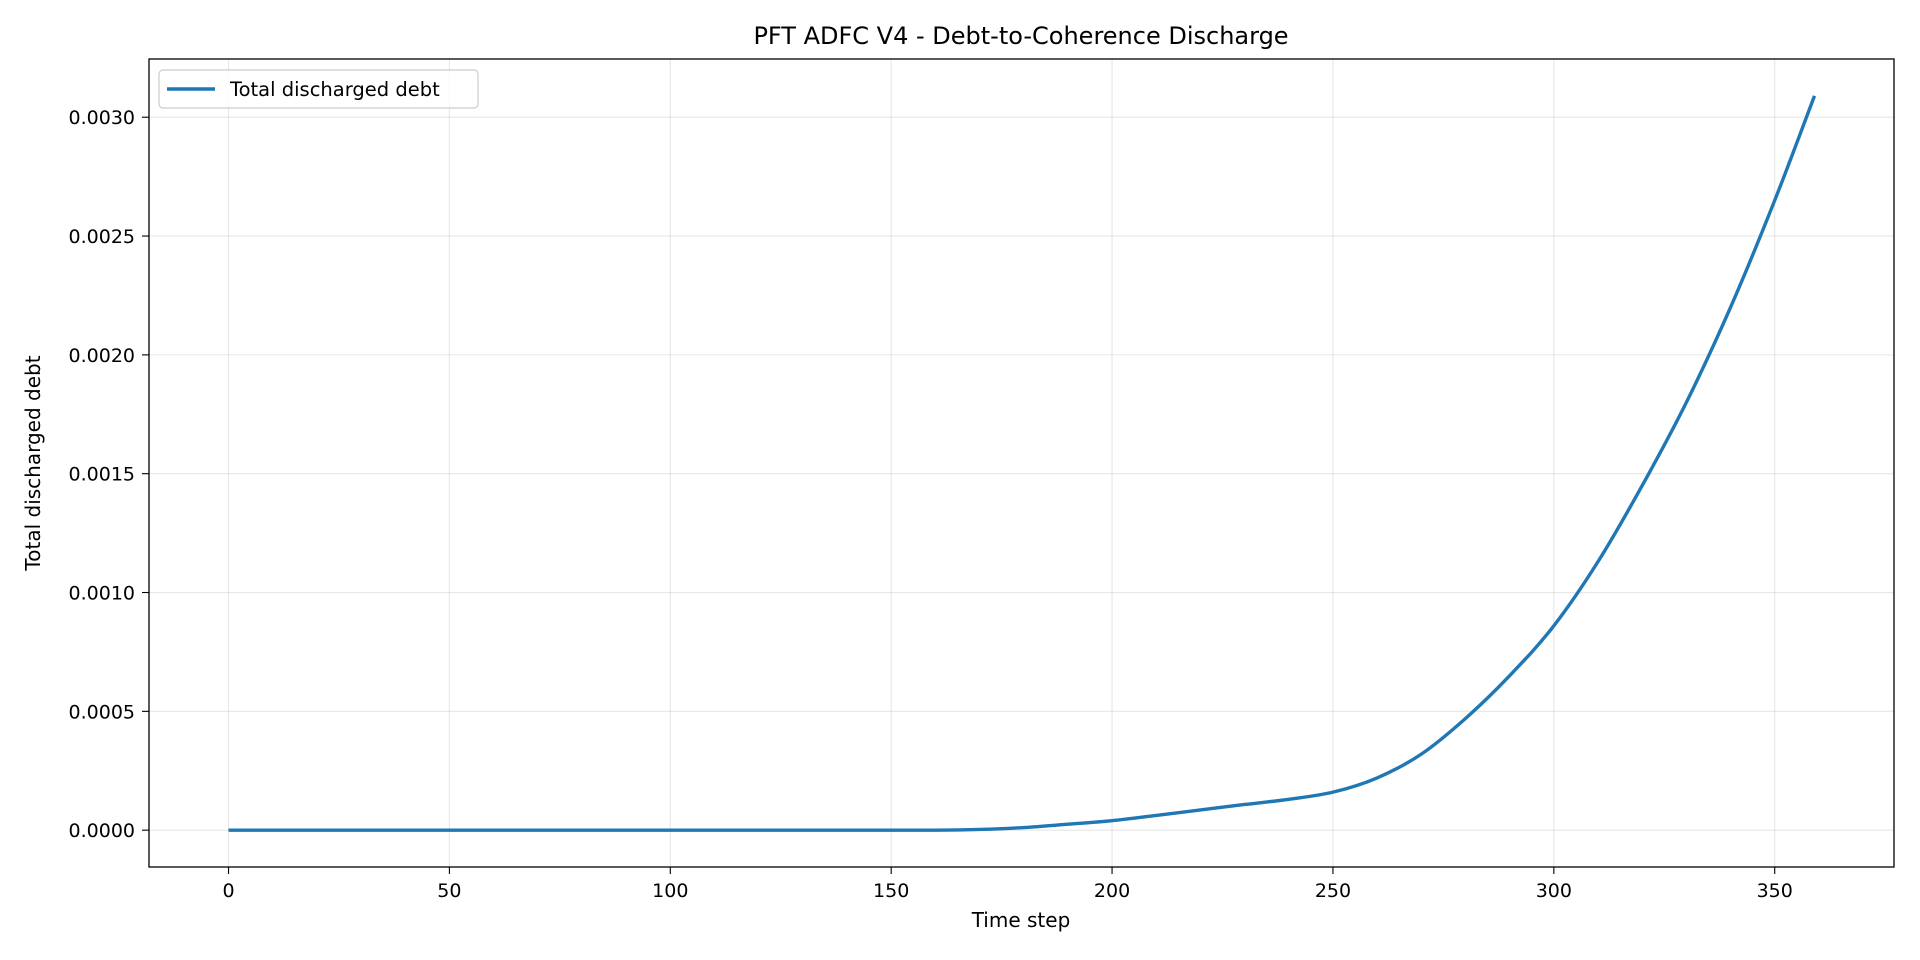 Image resolution: width=1920 pixels, height=960 pixels. What do you see at coordinates (102, 356) in the screenshot?
I see `y-tick-label: 0.0020` at bounding box center [102, 356].